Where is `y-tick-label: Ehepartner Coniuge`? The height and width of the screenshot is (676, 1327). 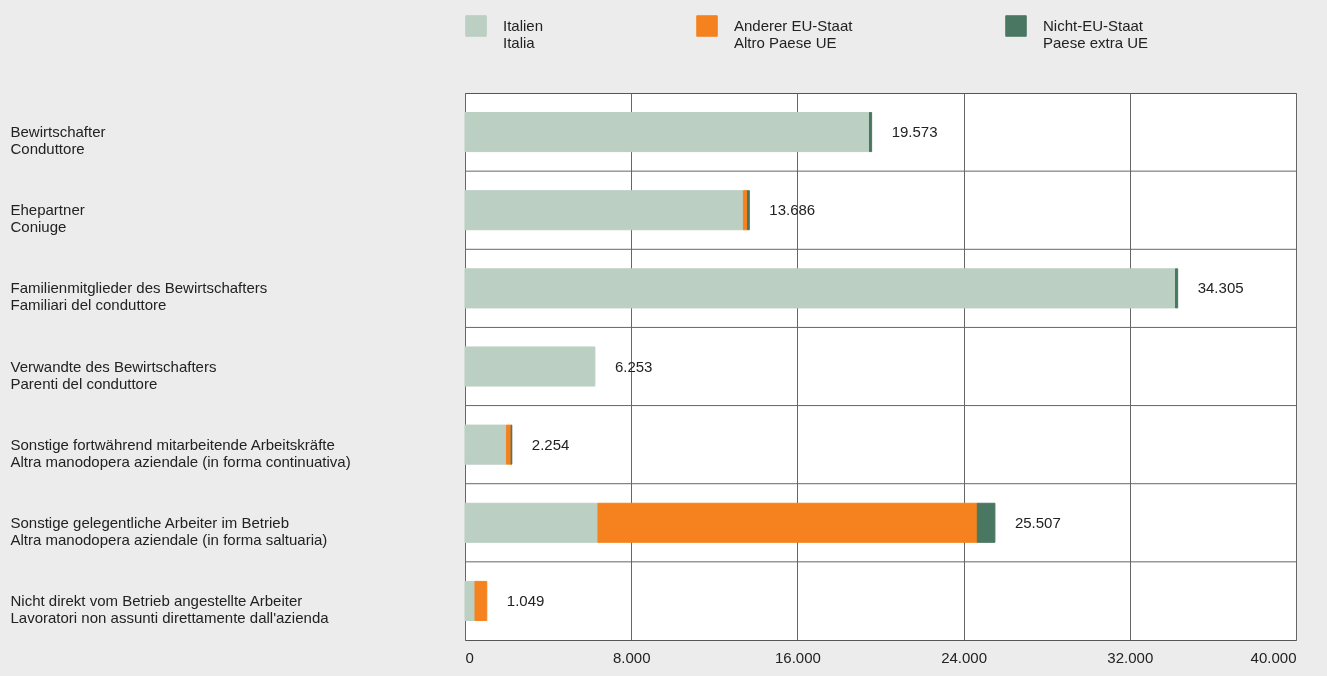 y-tick-label: Ehepartner Coniuge is located at coordinates (47, 218).